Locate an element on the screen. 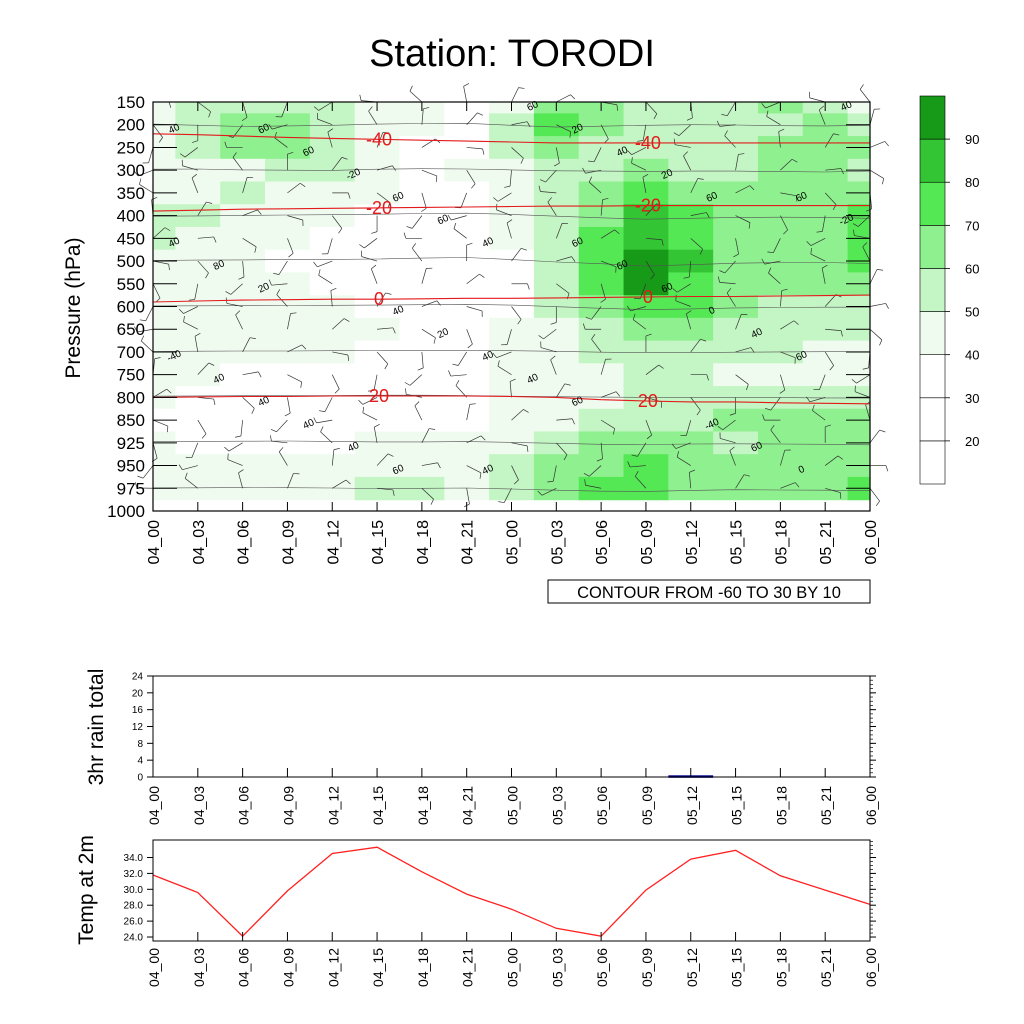 The width and height of the screenshot is (1024, 1024). pressure-tick-label: 250 is located at coordinates (131, 147).